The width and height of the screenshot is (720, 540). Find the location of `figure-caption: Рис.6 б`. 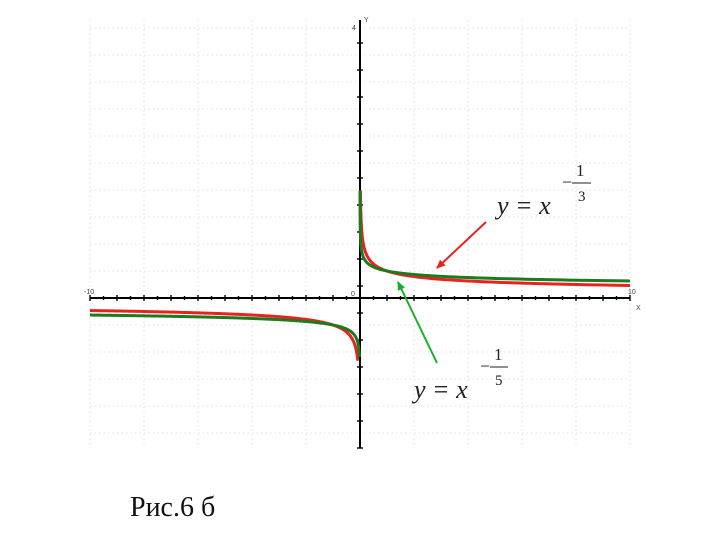

figure-caption: Рис.6 б is located at coordinates (173, 507).